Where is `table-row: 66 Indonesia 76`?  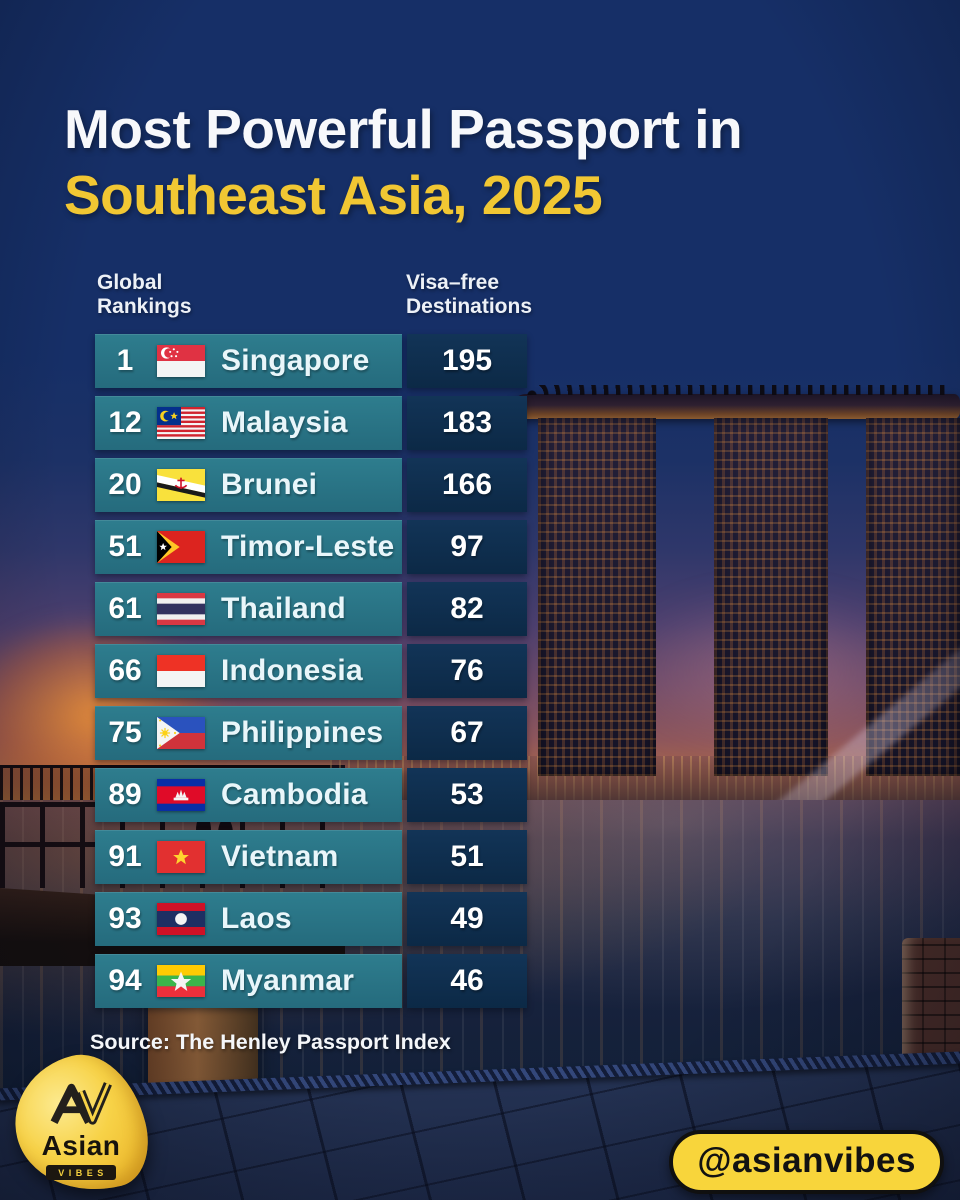
table-row: 66 Indonesia 76 is located at coordinates (311, 671).